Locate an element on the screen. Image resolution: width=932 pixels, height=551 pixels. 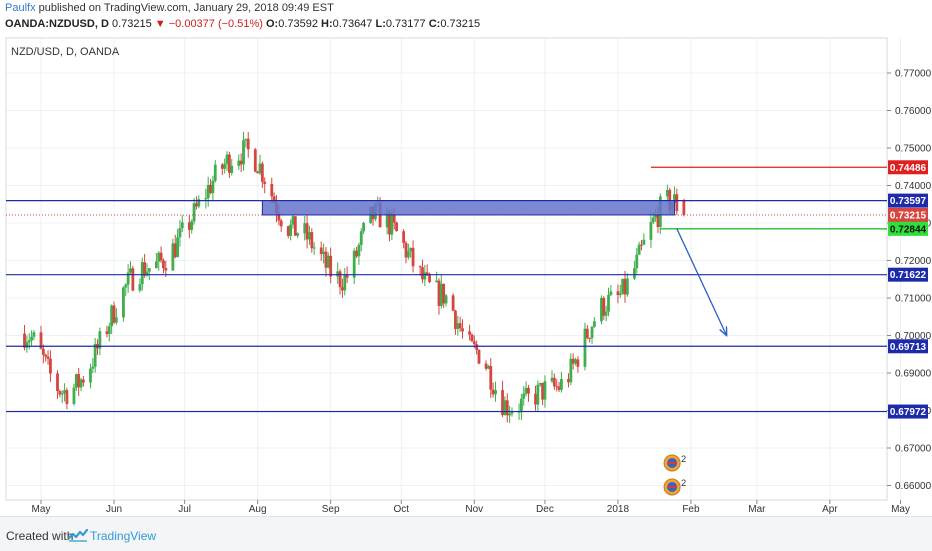
open-value: 0.73592 is located at coordinates (298, 24).